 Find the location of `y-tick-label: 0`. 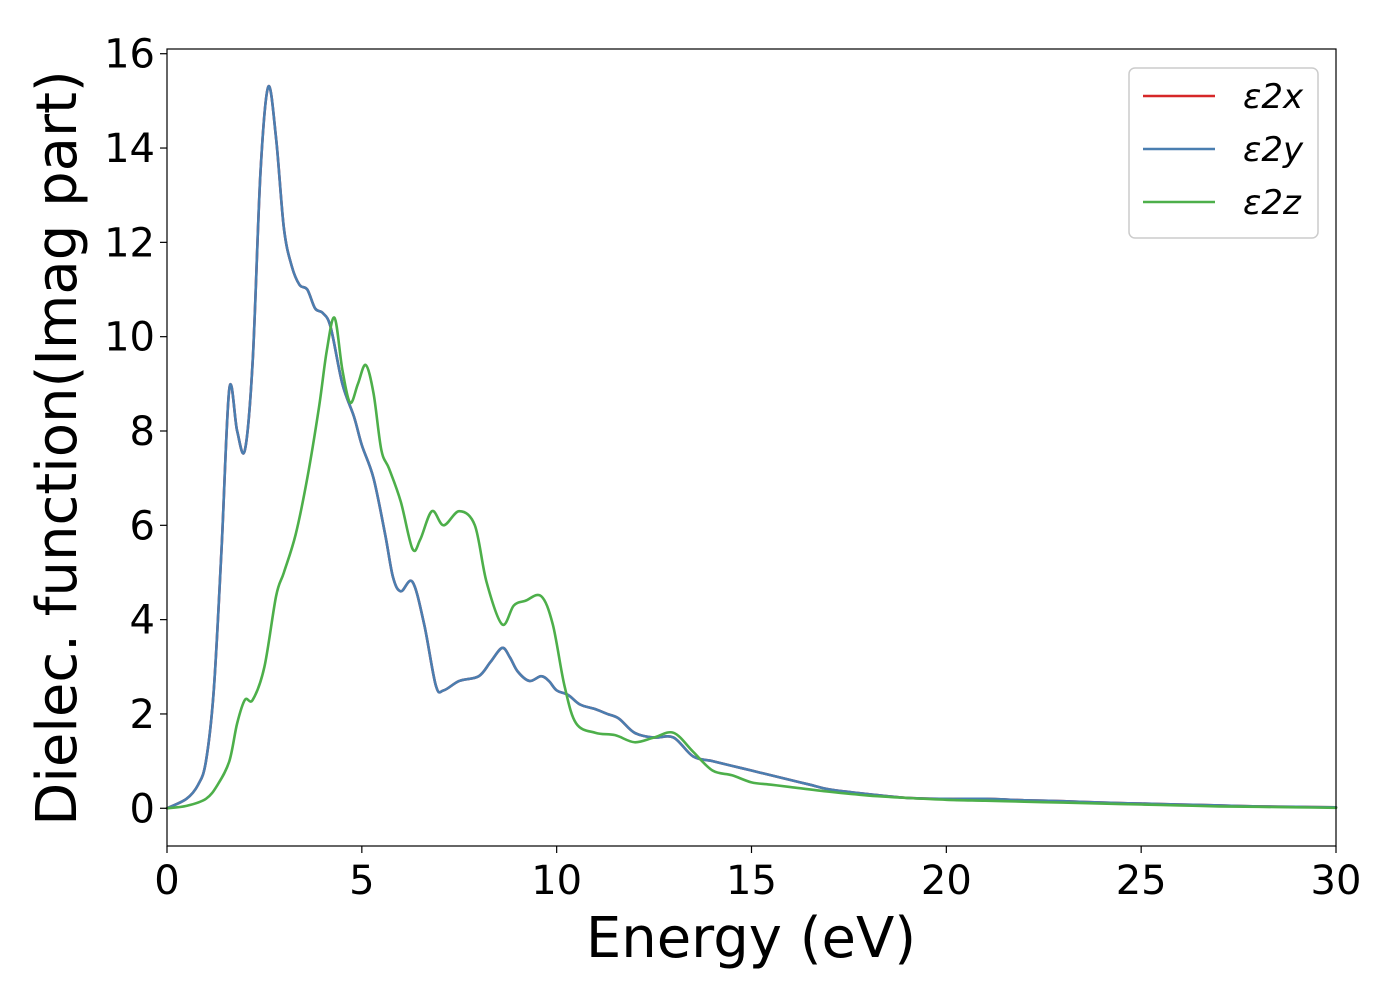

y-tick-label: 0 is located at coordinates (142, 809).